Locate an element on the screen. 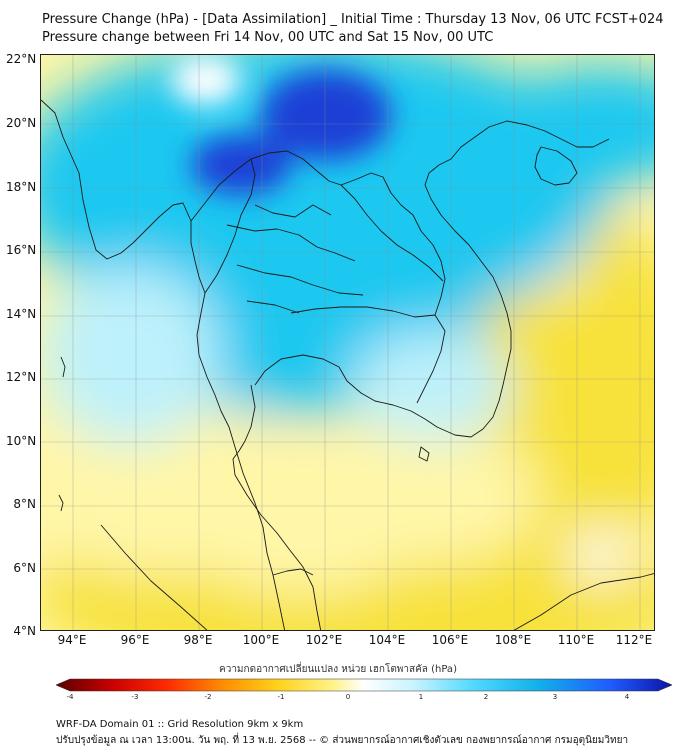  strong-rise-core is located at coordinates (326, 115).